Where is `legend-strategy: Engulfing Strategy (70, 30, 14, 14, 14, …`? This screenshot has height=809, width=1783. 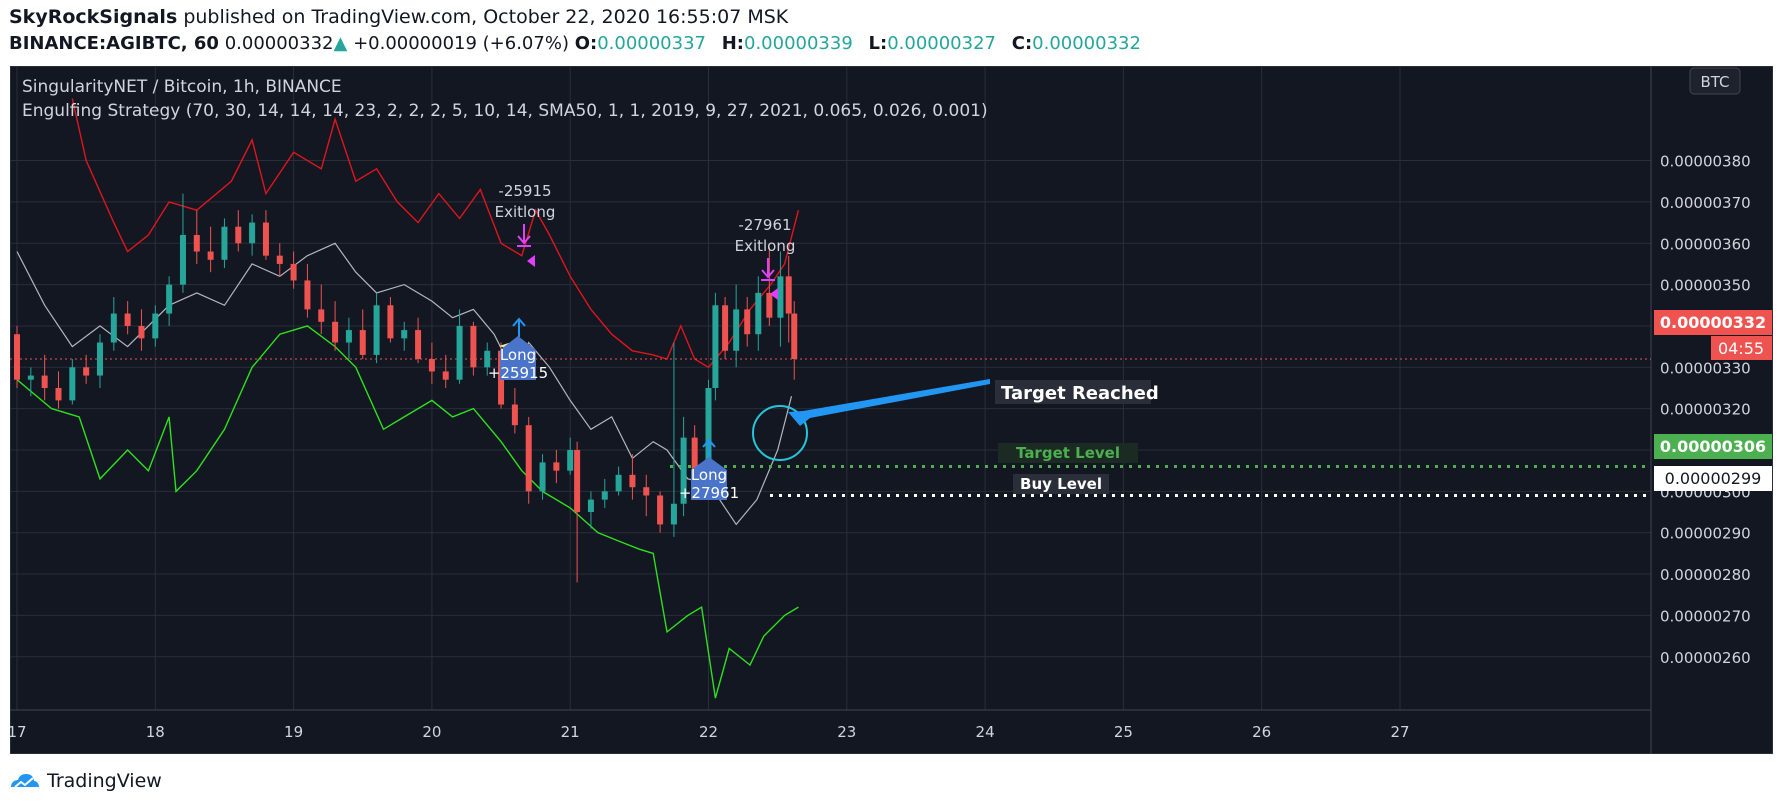
legend-strategy: Engulfing Strategy (70, 30, 14, 14, 14, … is located at coordinates (505, 111).